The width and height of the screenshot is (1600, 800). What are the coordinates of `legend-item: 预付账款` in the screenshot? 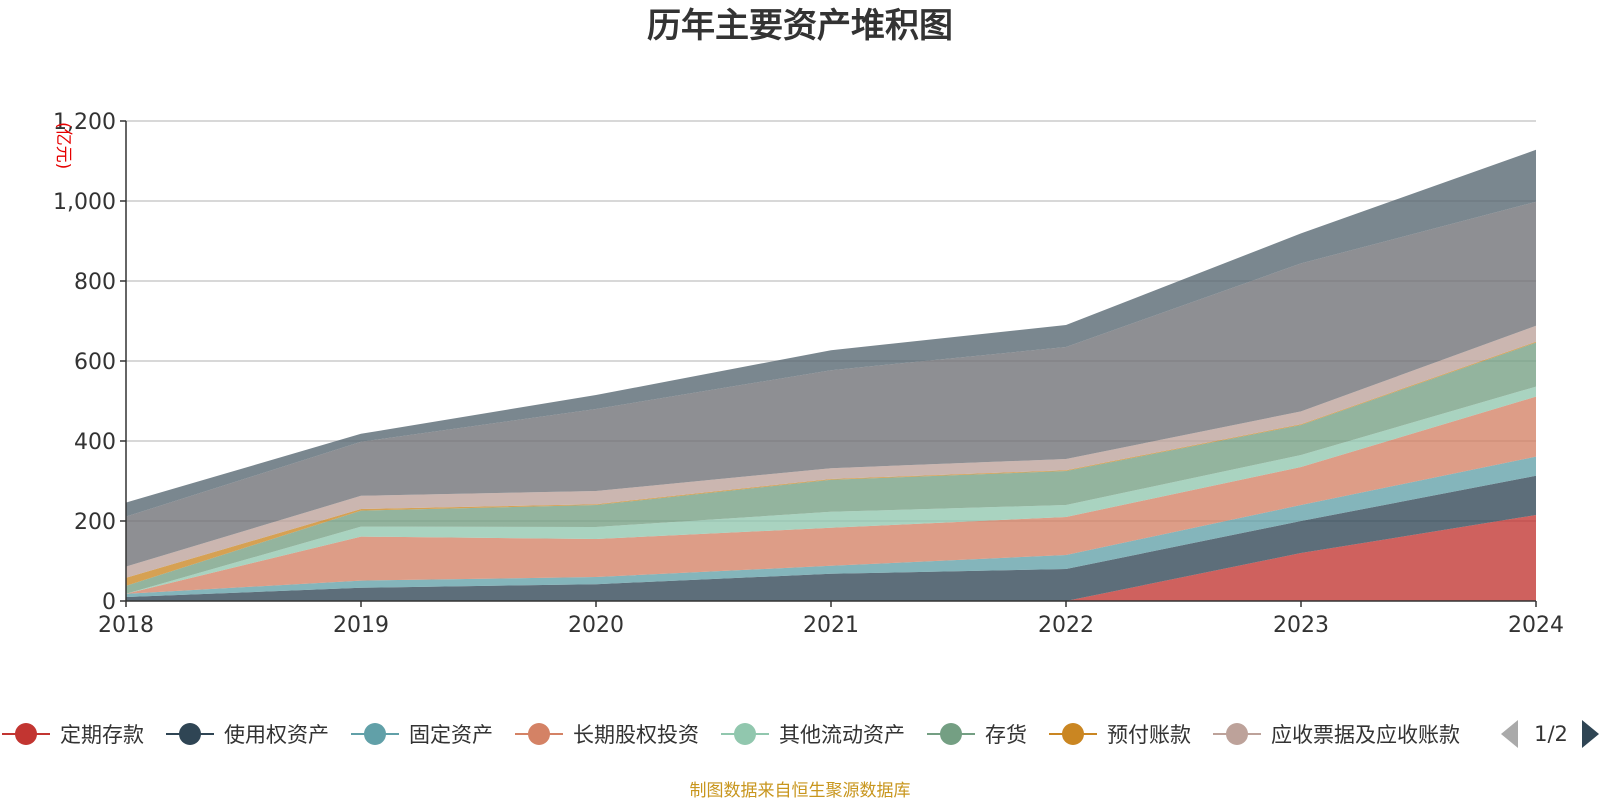 It's located at (1120, 735).